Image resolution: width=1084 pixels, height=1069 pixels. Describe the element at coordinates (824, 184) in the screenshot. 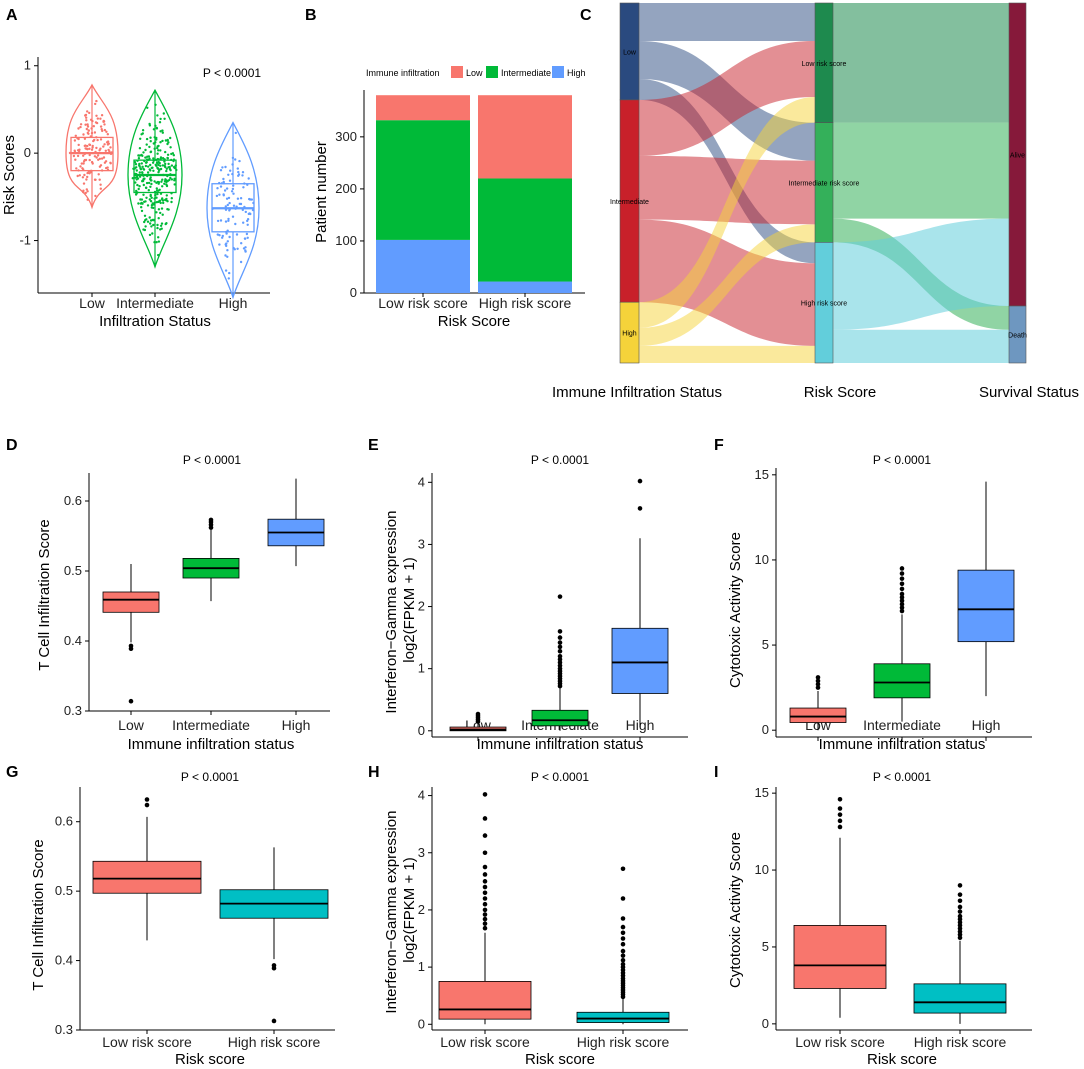

I see `stratum-label: Intermediate risk score` at that location.